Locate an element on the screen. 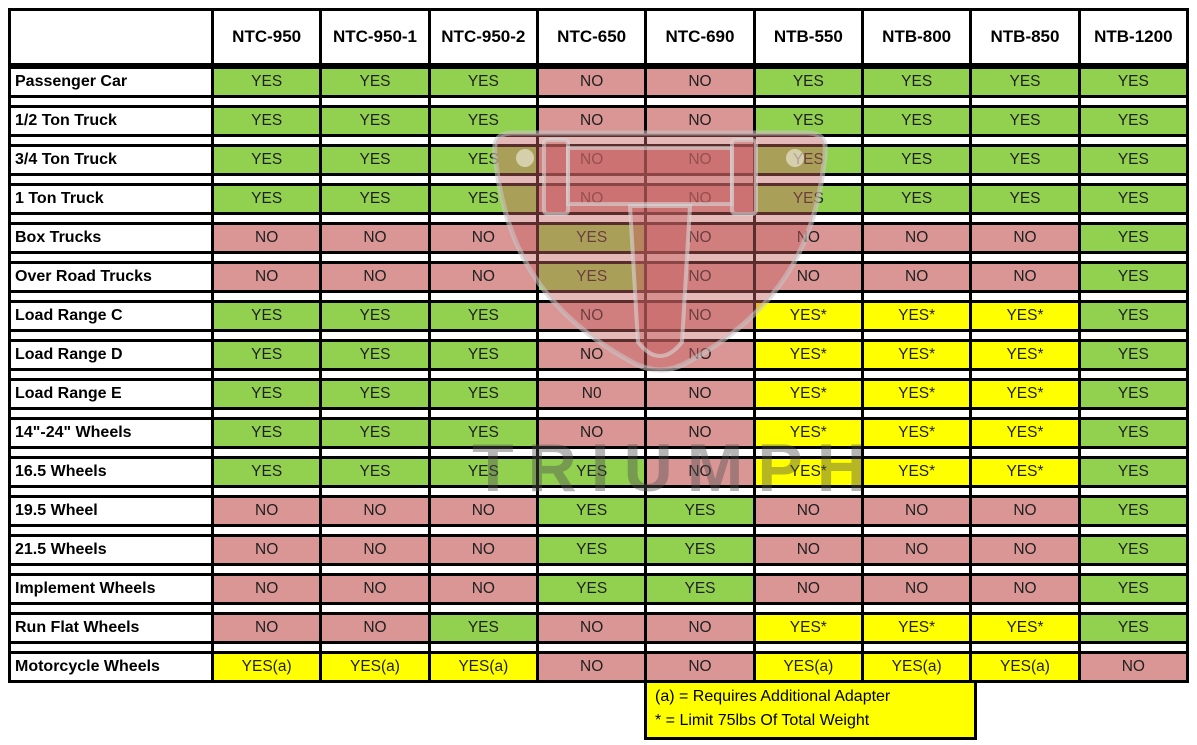 Image resolution: width=1197 pixels, height=745 pixels. table-row: 3/4 Ton Truck YES YES YES NO NO YES YES YES YES is located at coordinates (598, 160).